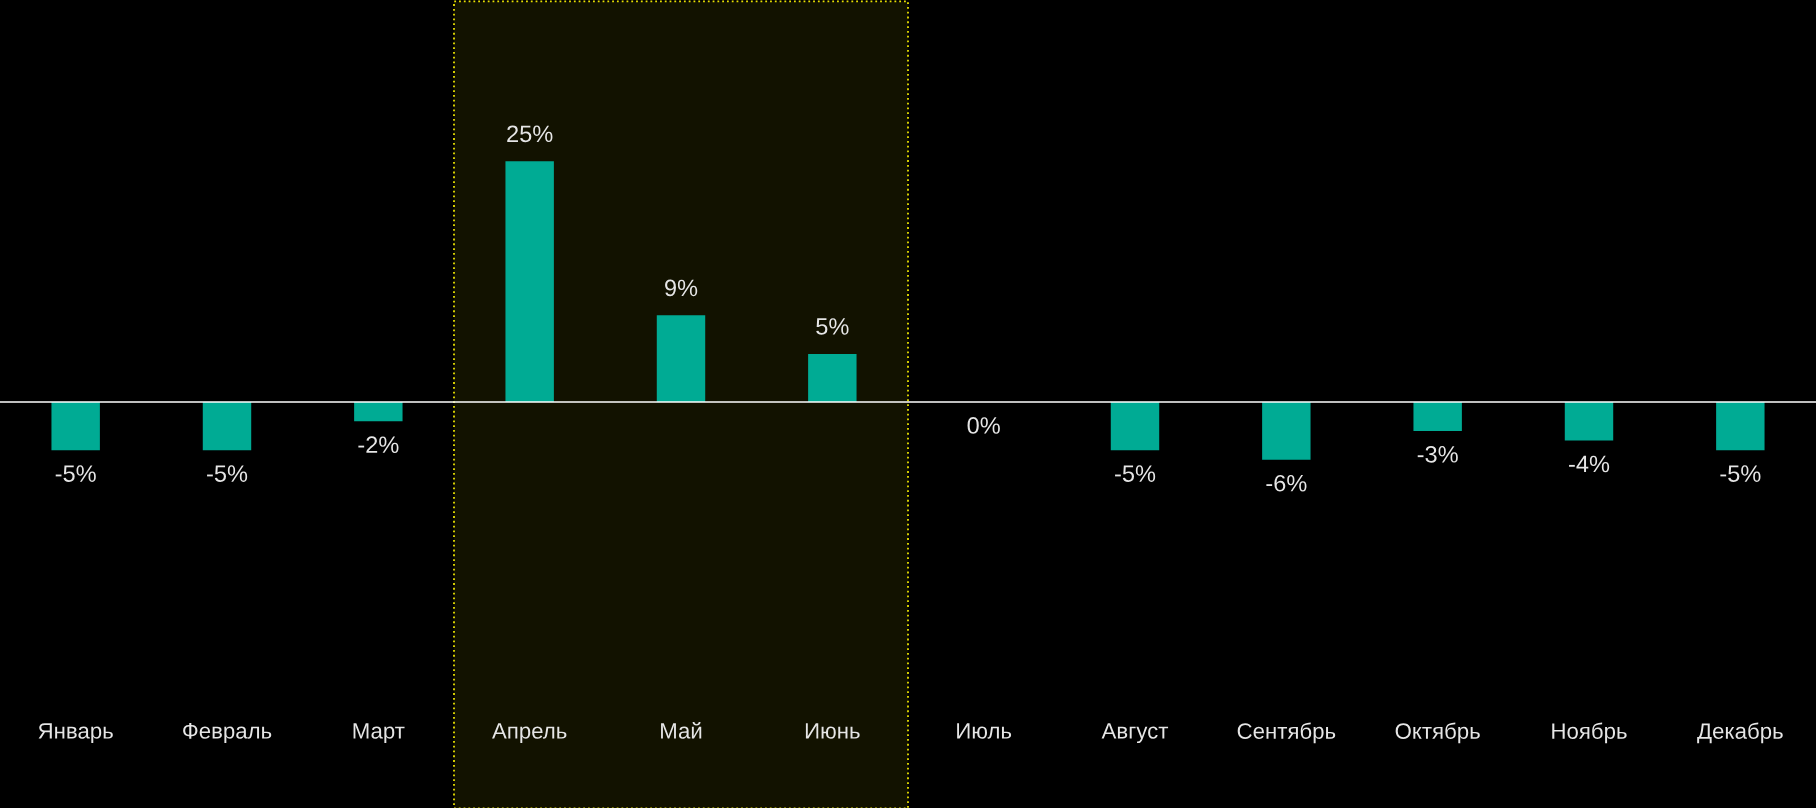 The image size is (1816, 808). Describe the element at coordinates (227, 733) in the screenshot. I see `x-tick-label: Февраль` at that location.